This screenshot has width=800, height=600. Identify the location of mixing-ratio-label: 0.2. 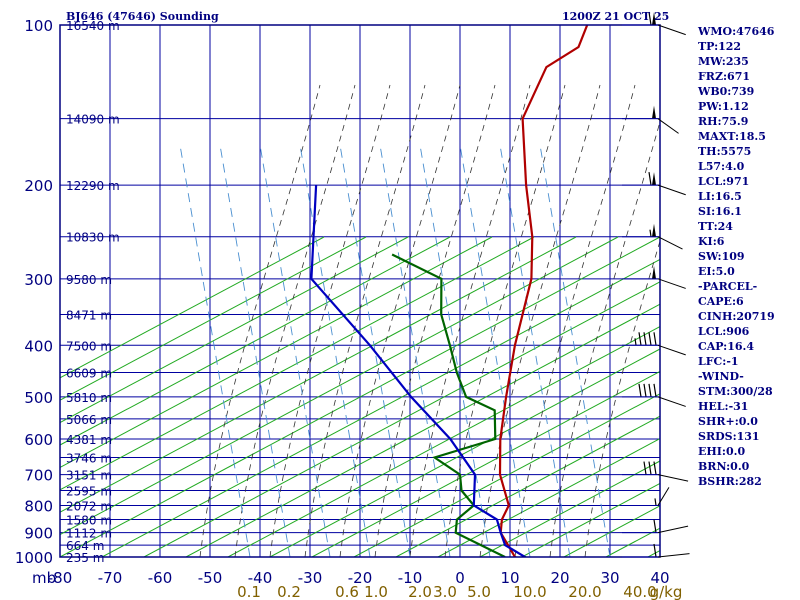
(289, 591).